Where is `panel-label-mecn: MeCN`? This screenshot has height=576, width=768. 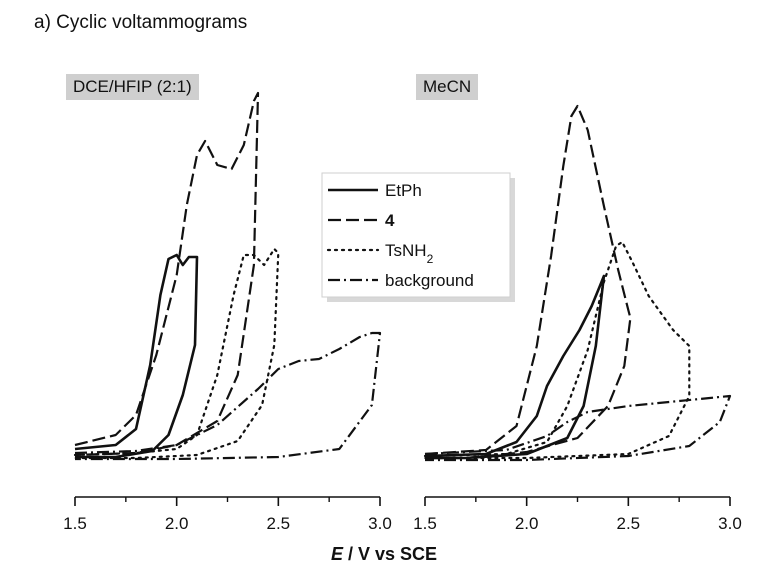
panel-label-mecn: MeCN is located at coordinates (447, 87).